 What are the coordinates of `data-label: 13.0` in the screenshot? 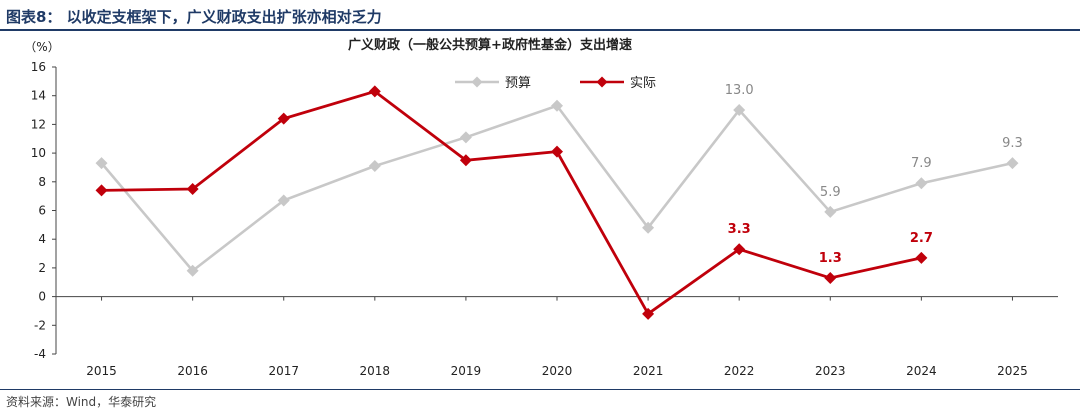 It's located at (739, 90).